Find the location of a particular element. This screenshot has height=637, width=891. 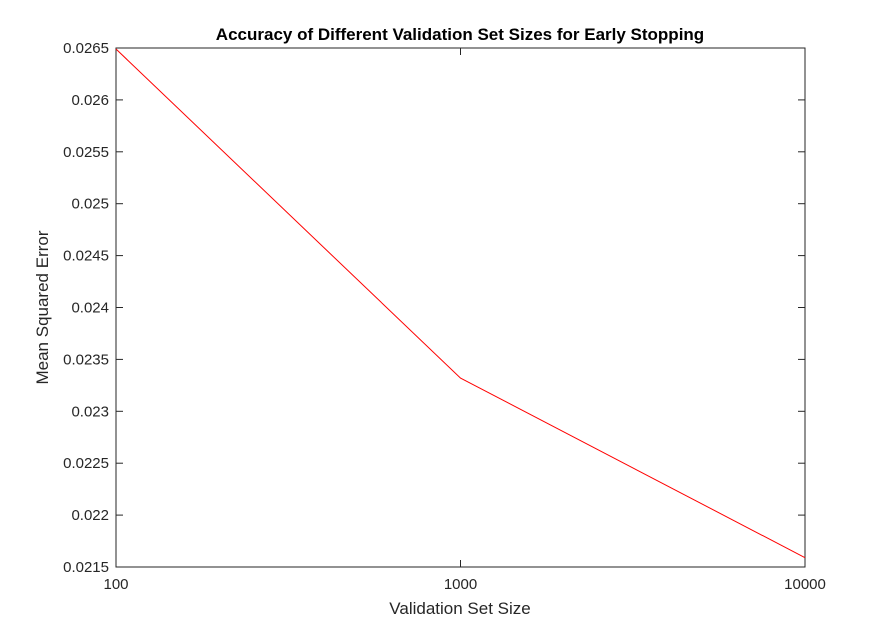

y-tick-label: 0.024 is located at coordinates (90, 308).